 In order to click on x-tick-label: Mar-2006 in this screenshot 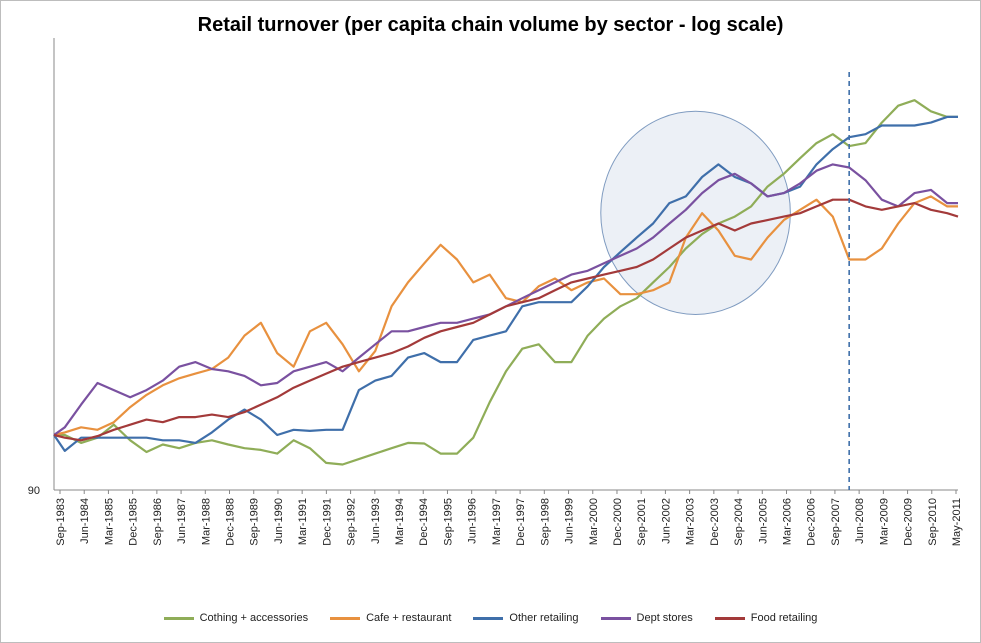, I will do `click(787, 521)`.